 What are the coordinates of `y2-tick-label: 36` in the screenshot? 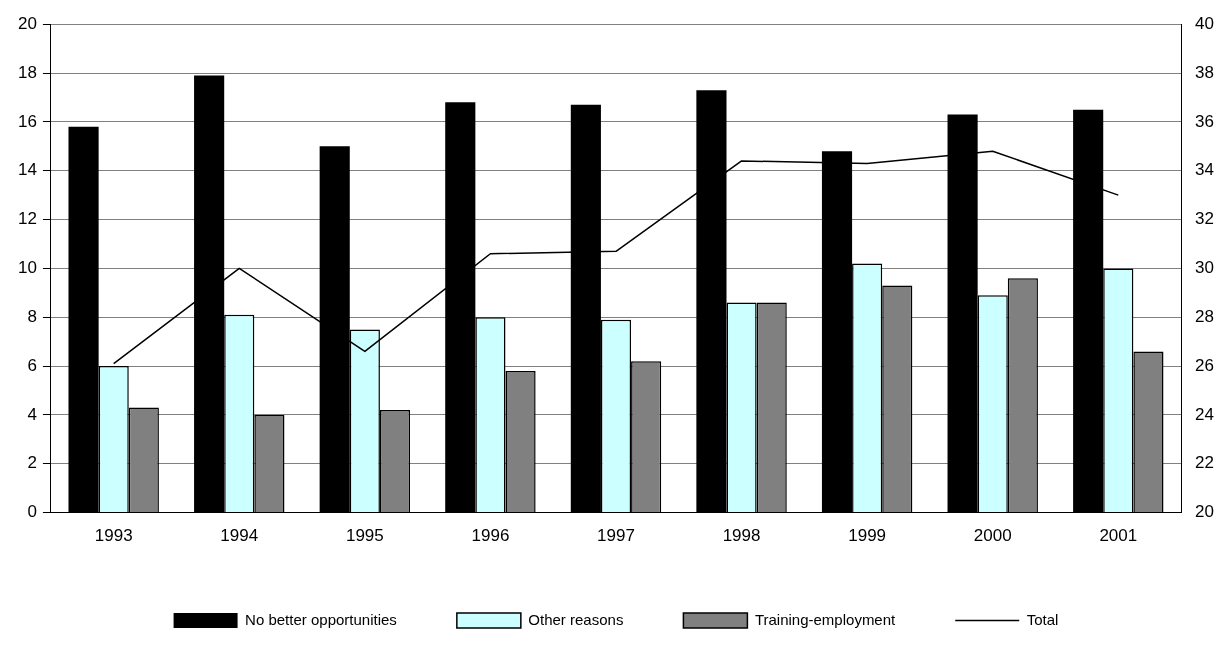 It's located at (1205, 121).